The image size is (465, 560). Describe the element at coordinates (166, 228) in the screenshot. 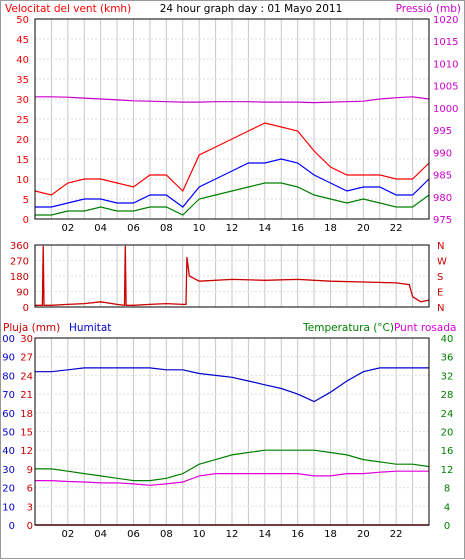

I see `wind-x-tick-label: 08` at that location.